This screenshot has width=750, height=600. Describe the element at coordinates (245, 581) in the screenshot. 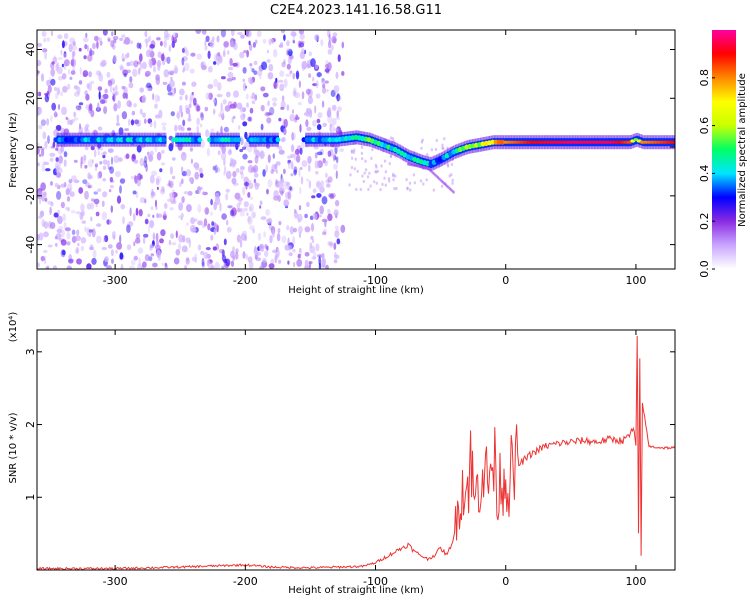

I see `snr-x-tick-label: -200` at that location.